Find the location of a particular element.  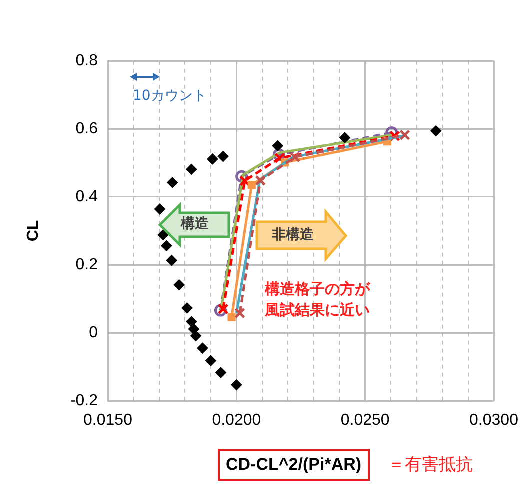

x-tick-label: 0.0200 is located at coordinates (237, 421).